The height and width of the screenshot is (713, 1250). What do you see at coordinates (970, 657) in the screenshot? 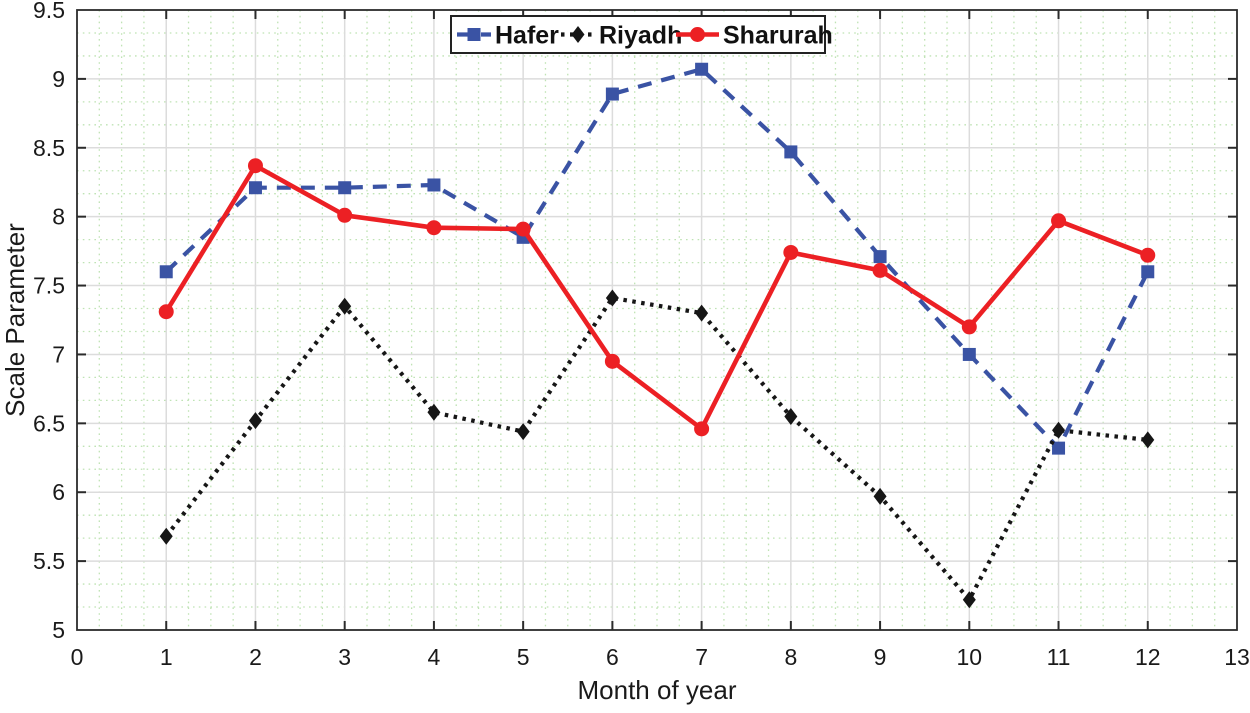
I see `x-axis-tick-label: 10` at bounding box center [970, 657].